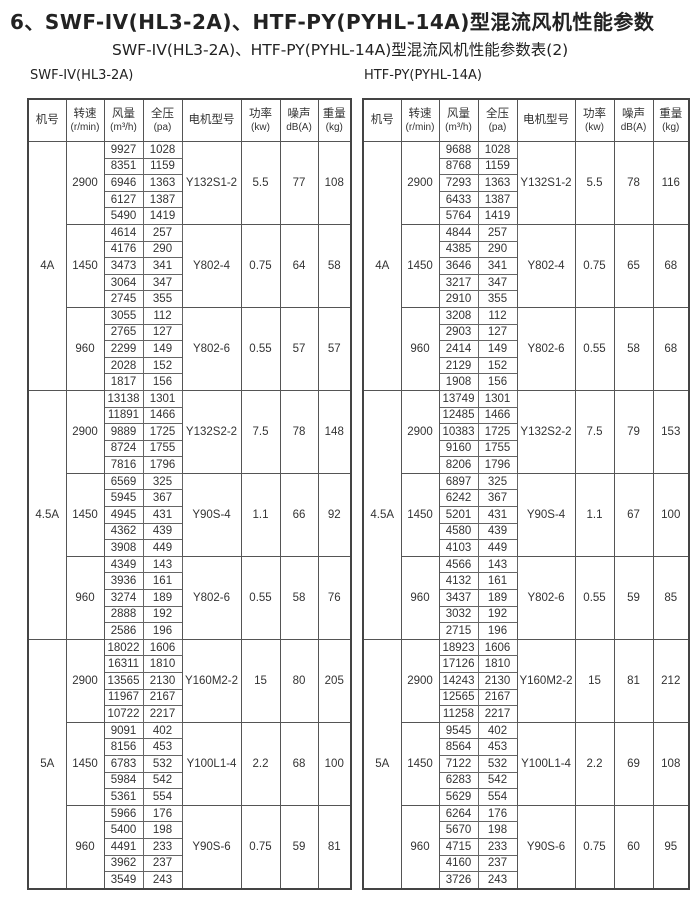 This screenshot has width=700, height=899. Describe the element at coordinates (123, 664) in the screenshot. I see `flow-cell: 16311` at that location.